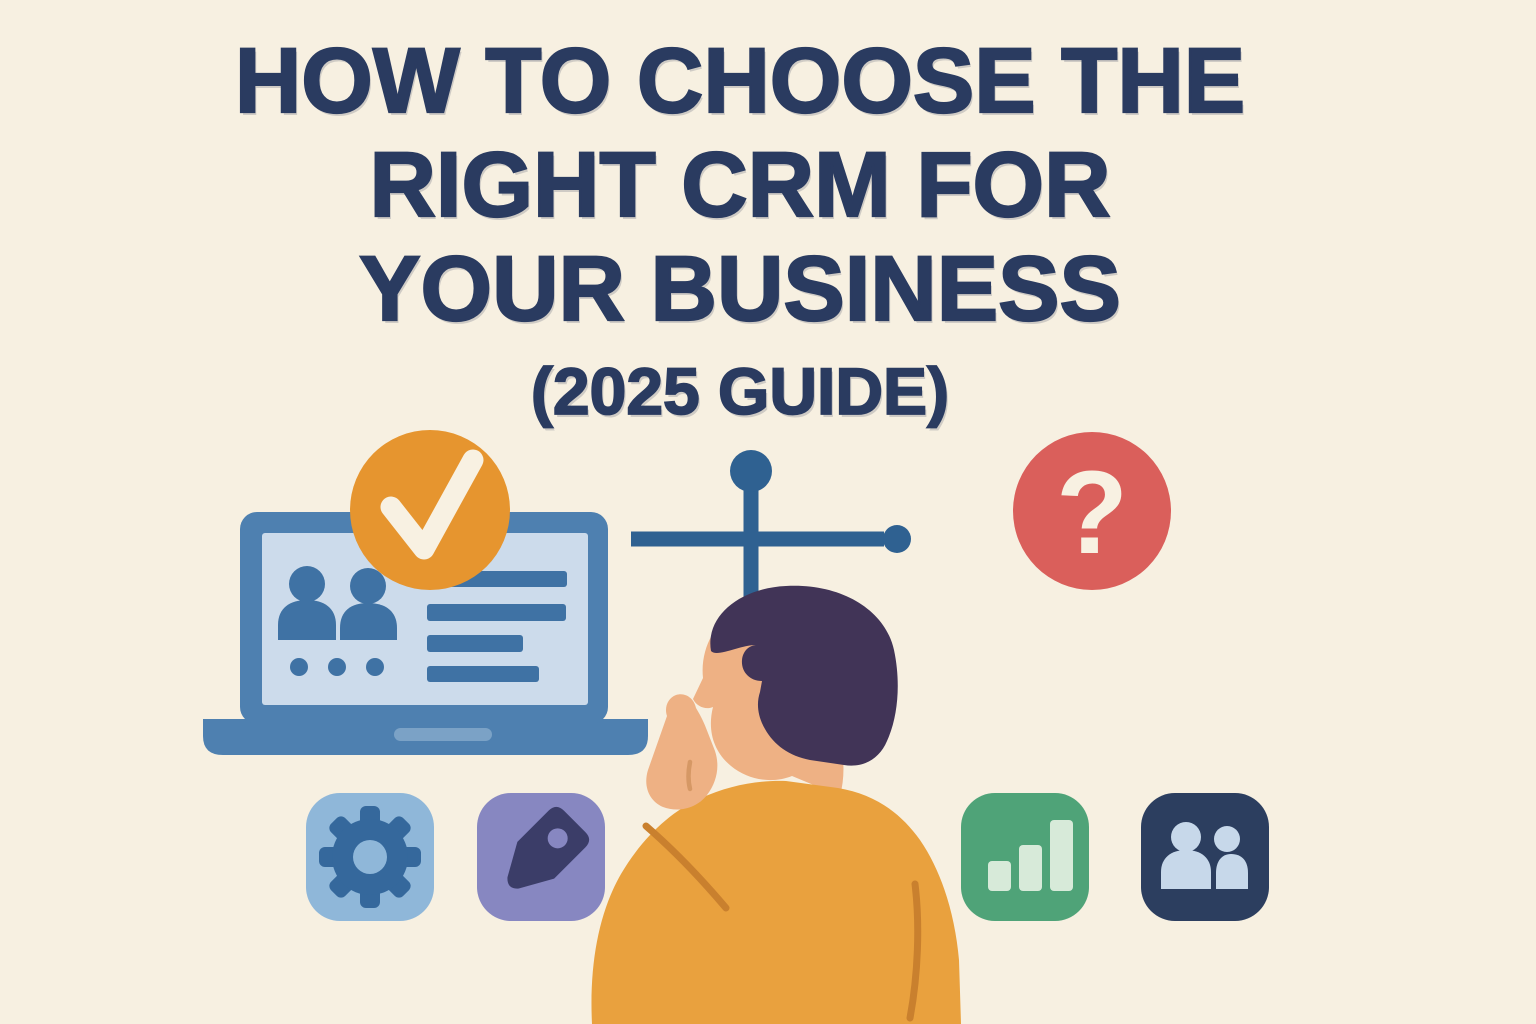 The height and width of the screenshot is (1024, 1536). I want to click on feature-icons-row, so click(787, 857).